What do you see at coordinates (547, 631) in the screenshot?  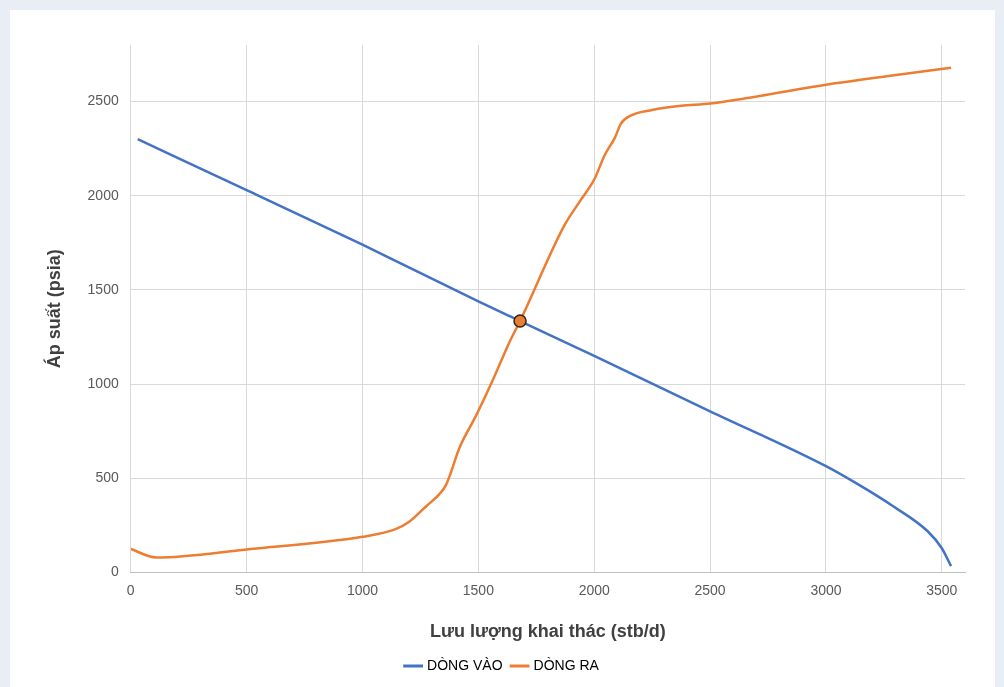 I see `x-axis-title: Lưu lượng khai thác (stb/d)` at bounding box center [547, 631].